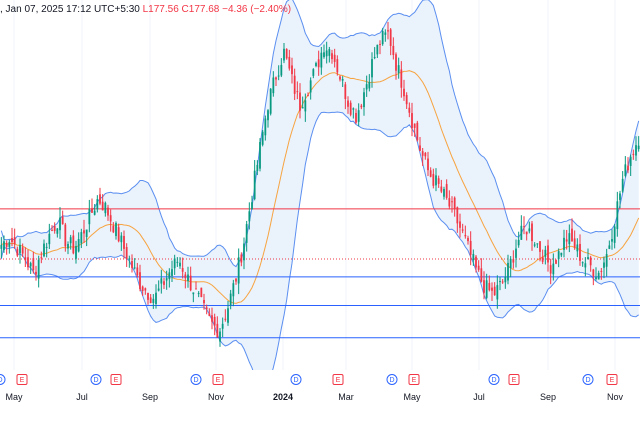  I want to click on x-tick-label: May, so click(412, 397).